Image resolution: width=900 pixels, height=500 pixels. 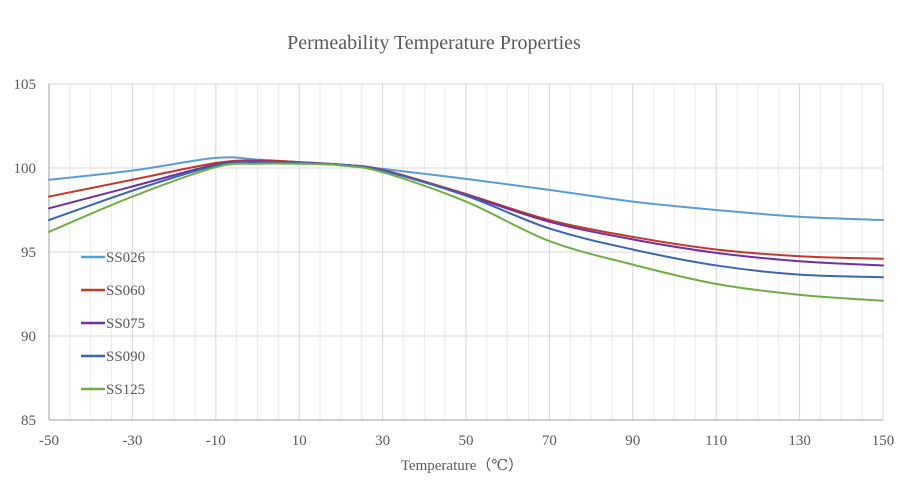 I want to click on x-tick-label: -50, so click(x=49, y=441).